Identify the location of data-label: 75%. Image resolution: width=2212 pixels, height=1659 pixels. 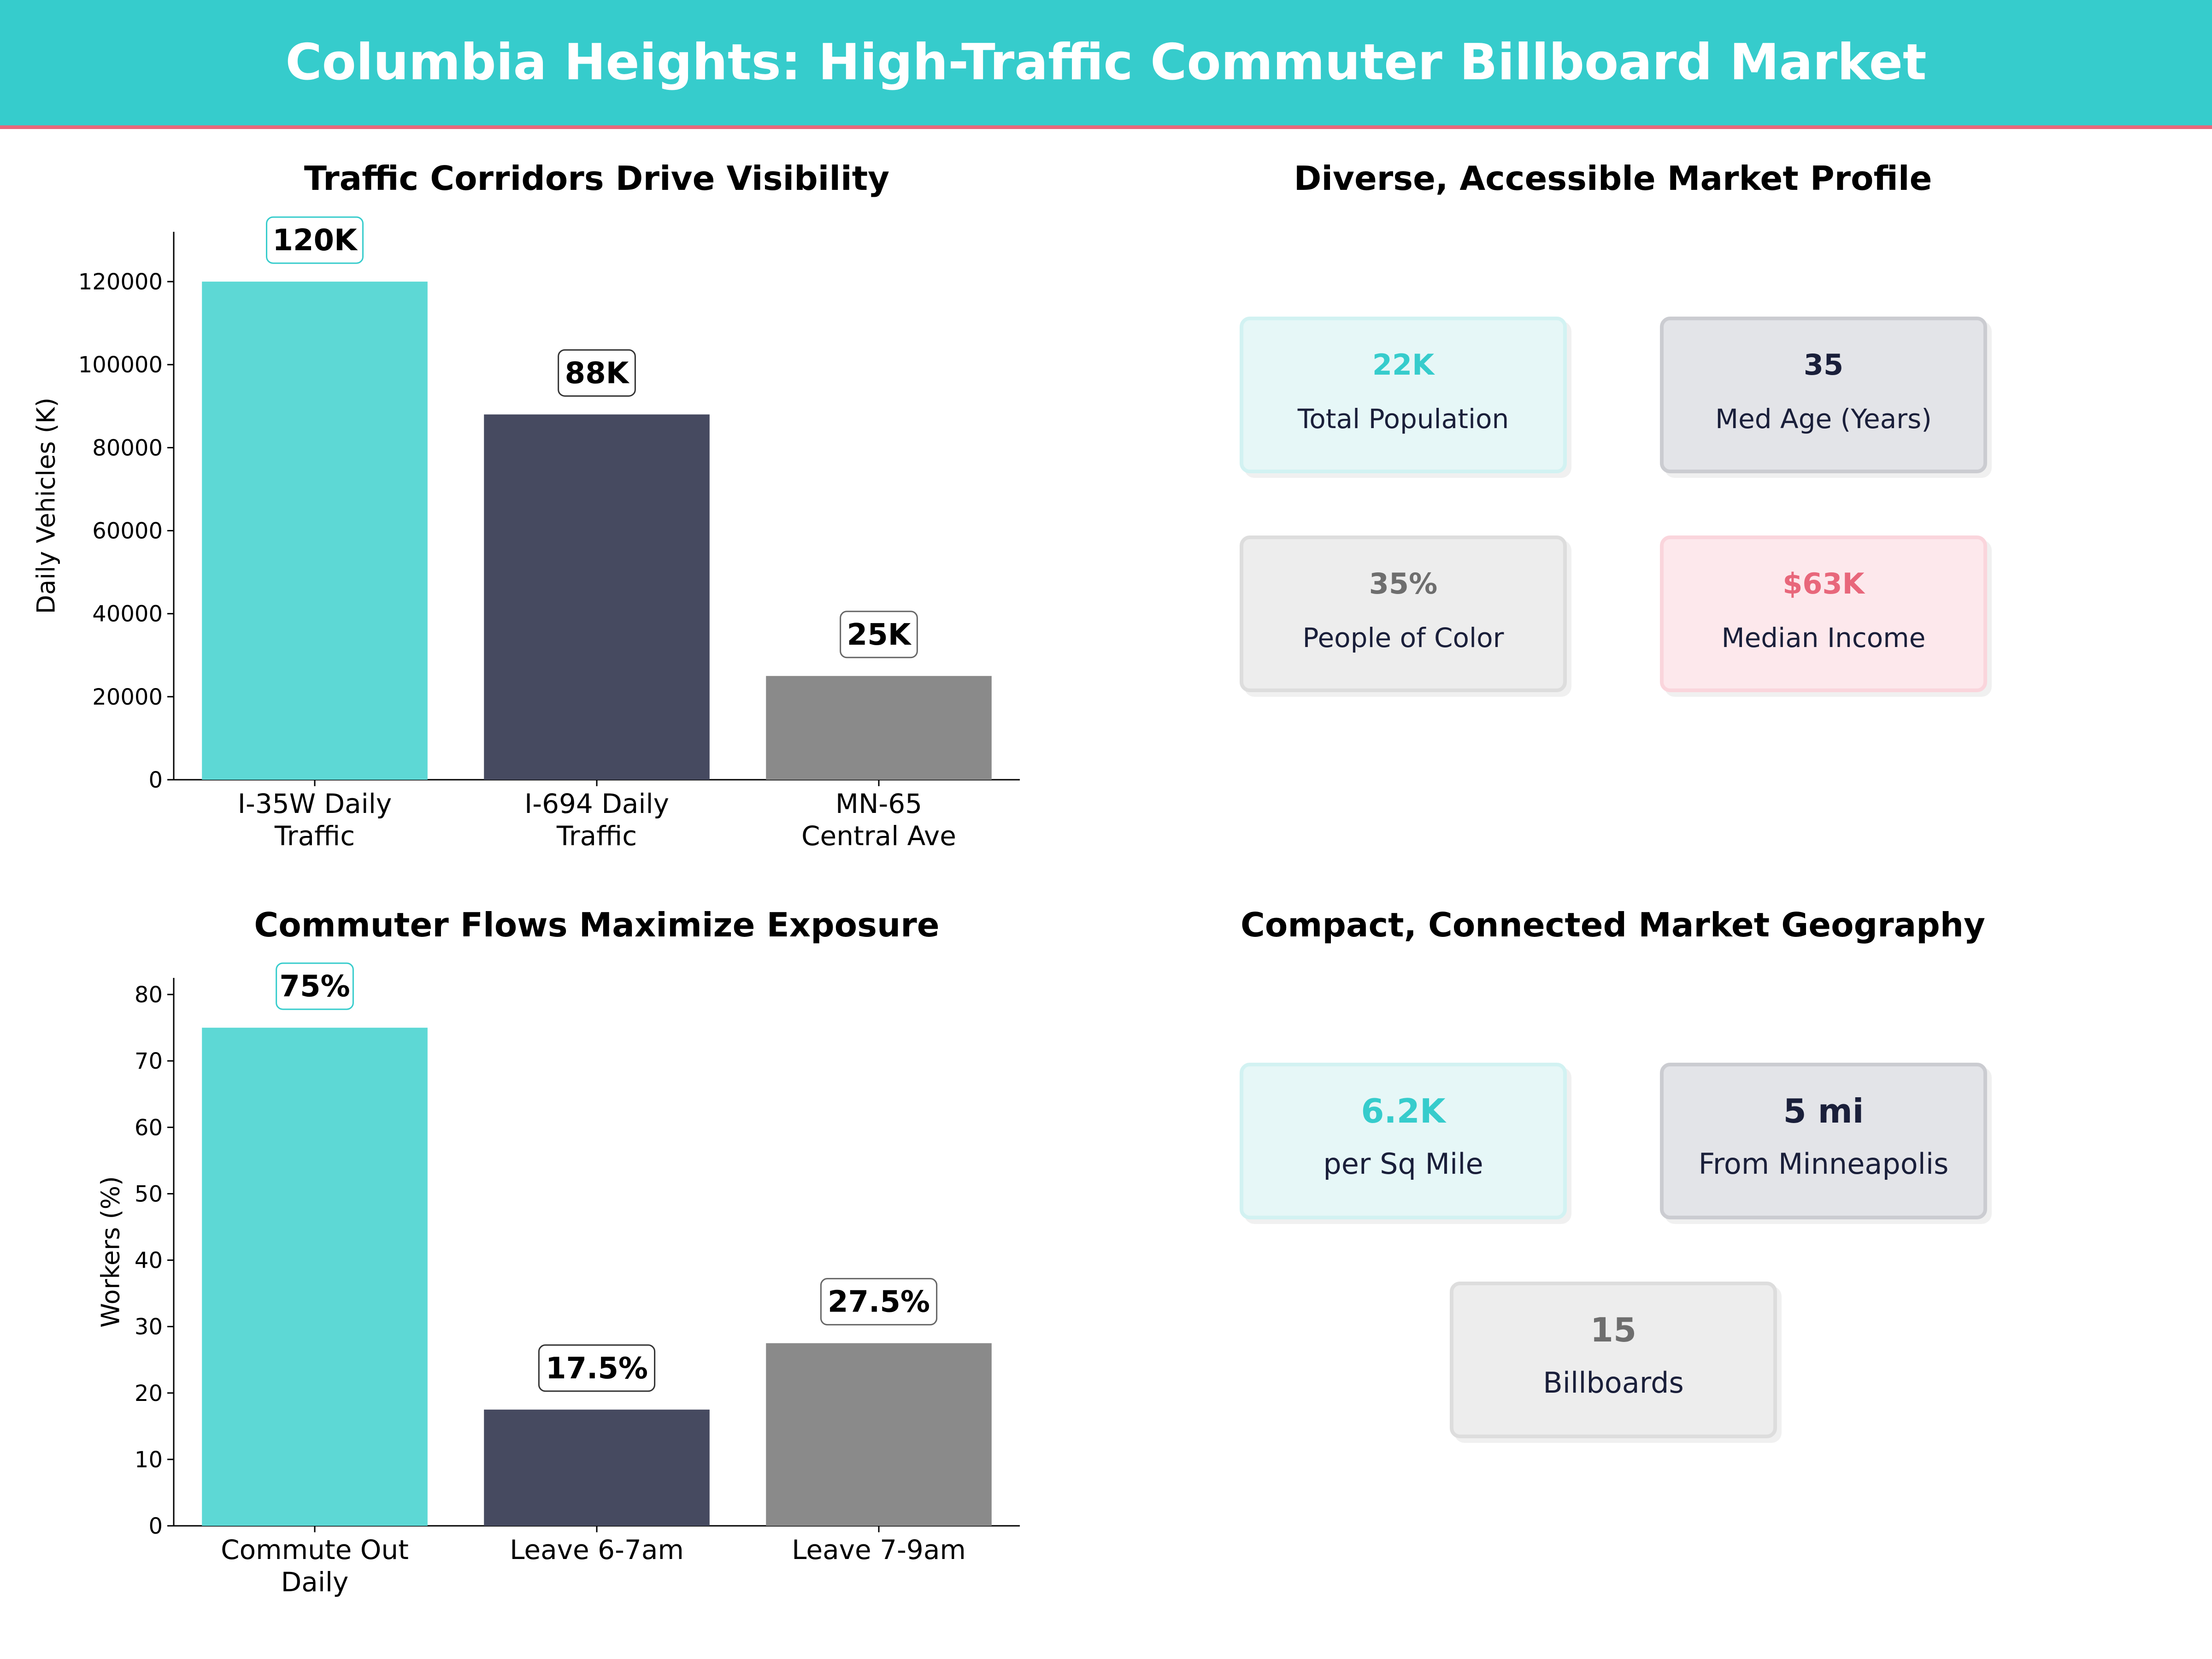
(314, 987).